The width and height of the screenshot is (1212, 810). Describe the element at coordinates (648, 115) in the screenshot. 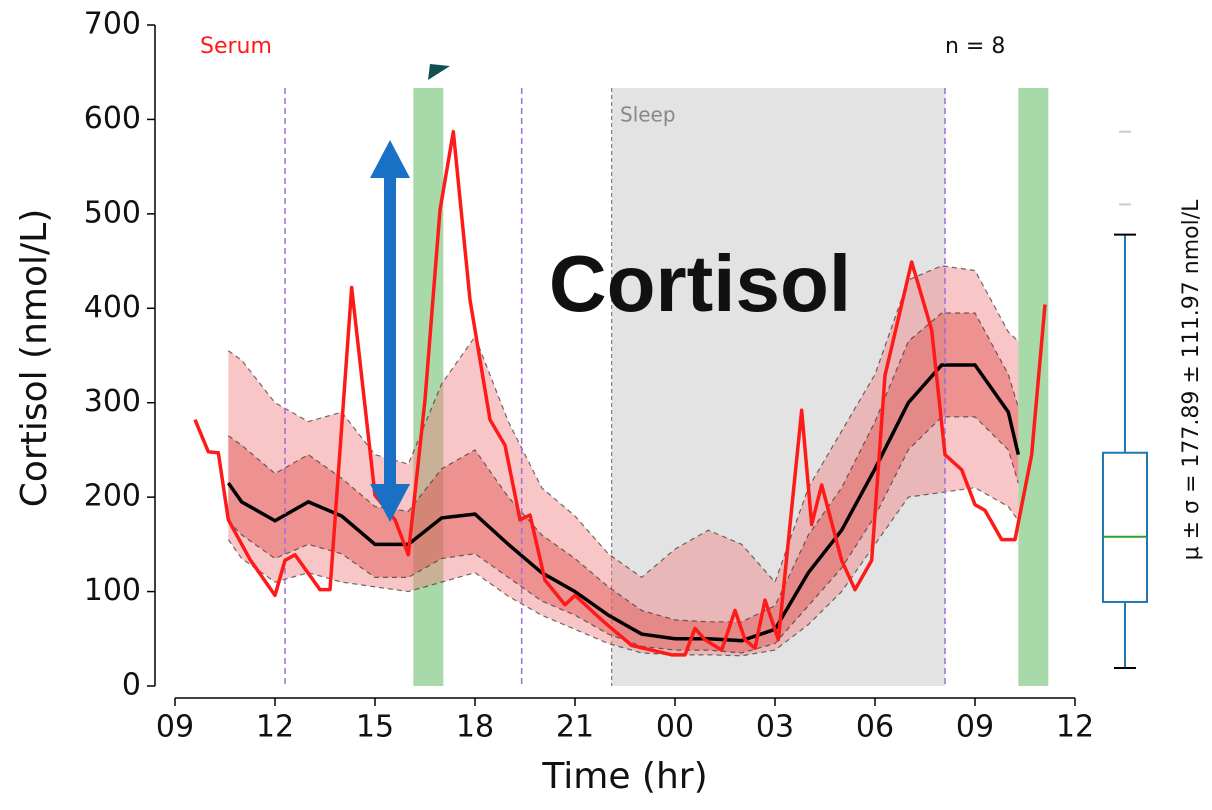

I see `sleep-label: Sleep` at that location.